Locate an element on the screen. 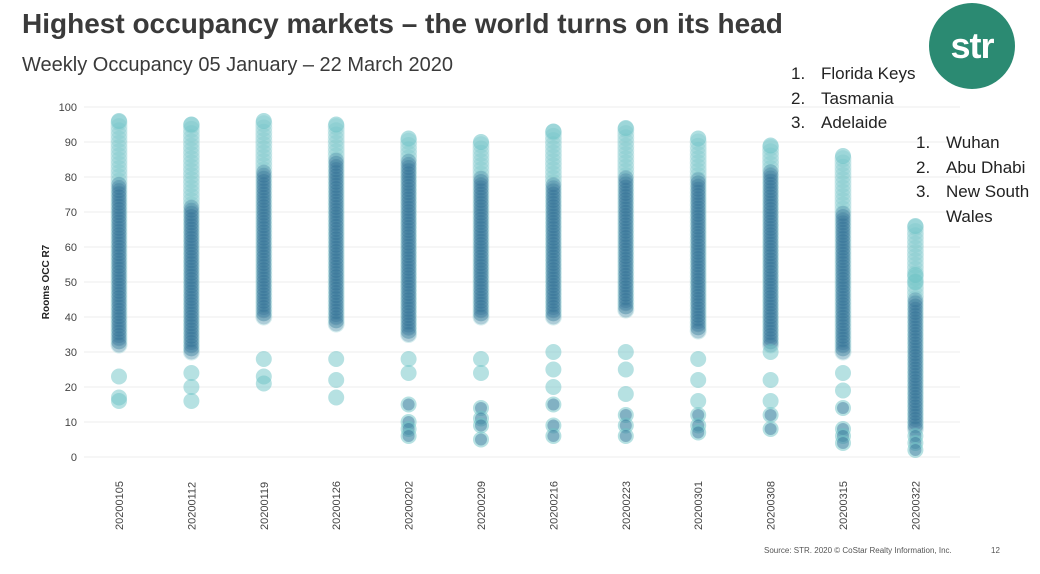 The width and height of the screenshot is (1040, 574). highest-occupancy-list: 1. Florida Keys 2. Tasmania 3. Adelaide is located at coordinates (861, 99).